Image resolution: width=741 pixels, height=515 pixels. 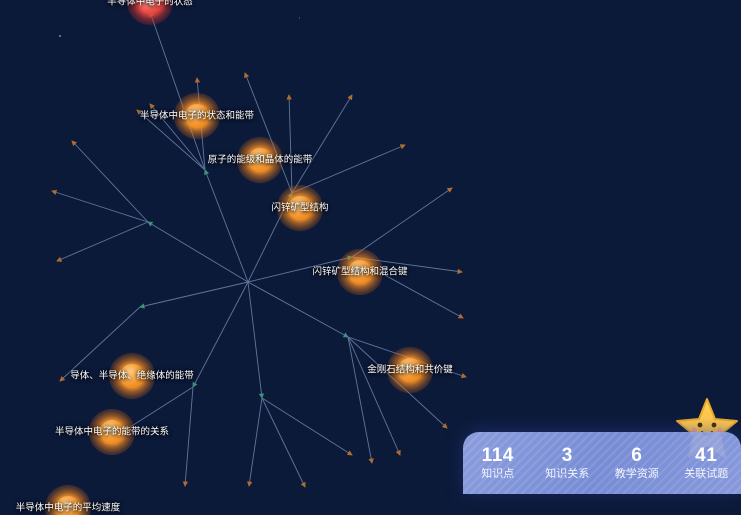 What do you see at coordinates (498, 473) in the screenshot?
I see `stat-caption: 知识点` at bounding box center [498, 473].